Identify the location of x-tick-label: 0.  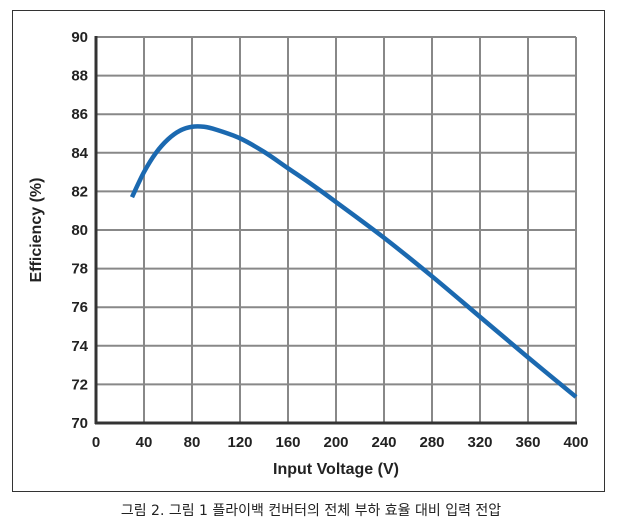
(96, 442).